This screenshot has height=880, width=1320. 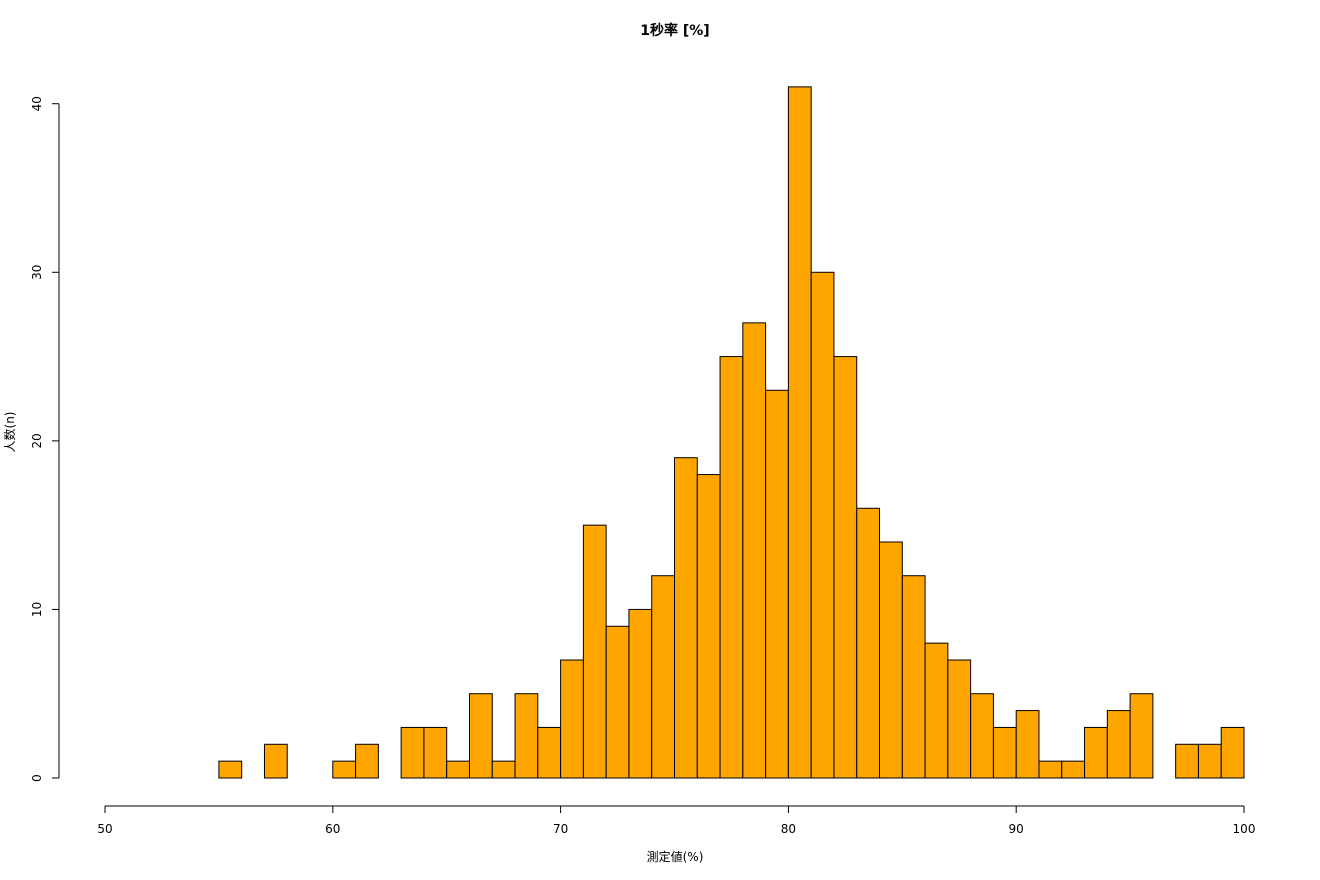 I want to click on y-tick-label: 20, so click(x=37, y=440).